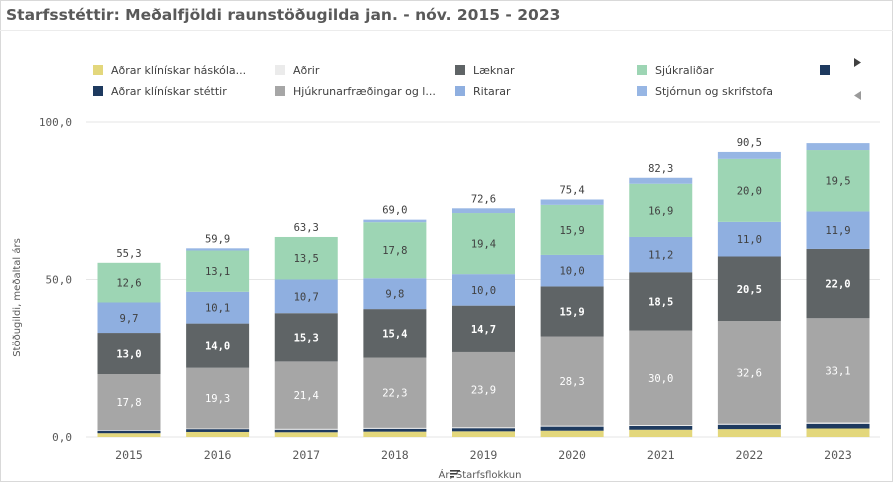 The height and width of the screenshot is (482, 893). What do you see at coordinates (395, 455) in the screenshot?
I see `x-tick-label: 2018` at bounding box center [395, 455].